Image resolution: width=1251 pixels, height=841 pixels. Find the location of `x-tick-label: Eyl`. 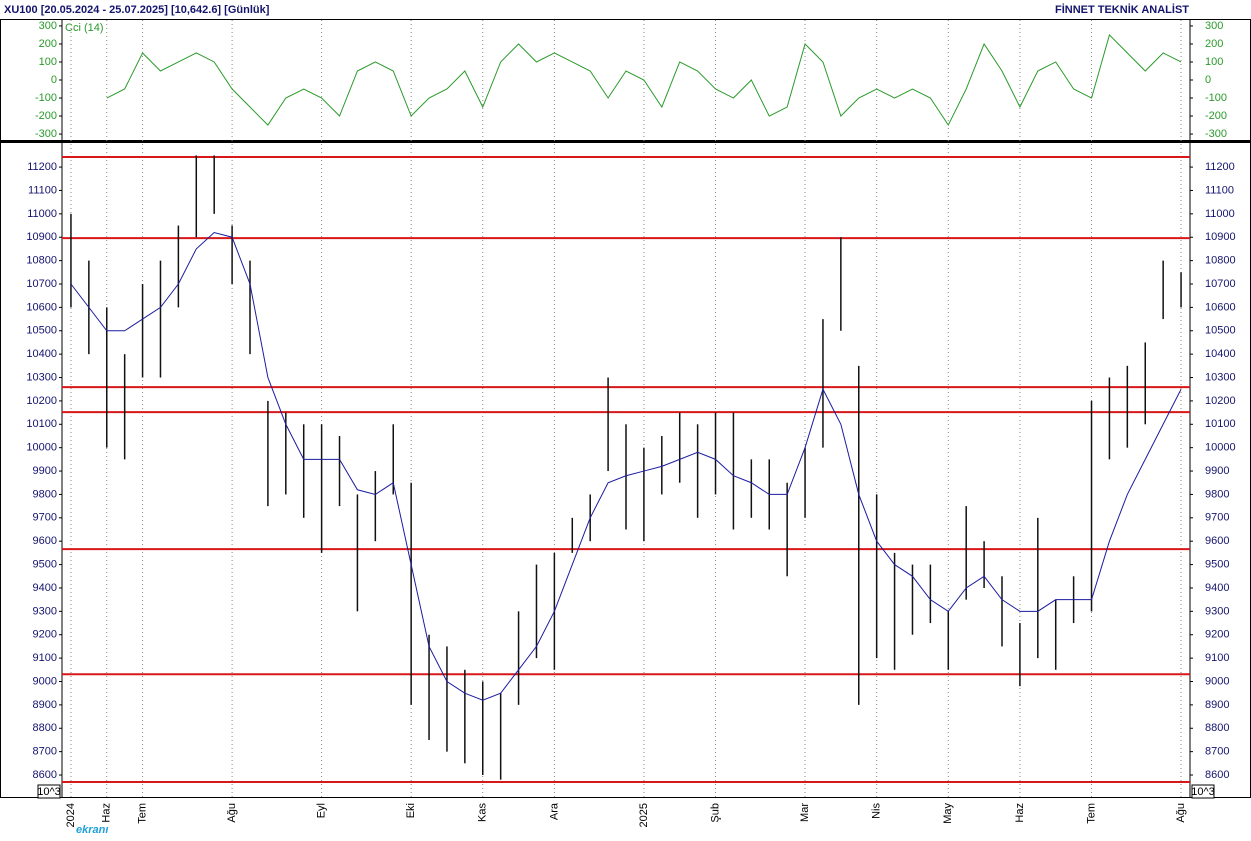

x-tick-label: Eyl is located at coordinates (322, 810).